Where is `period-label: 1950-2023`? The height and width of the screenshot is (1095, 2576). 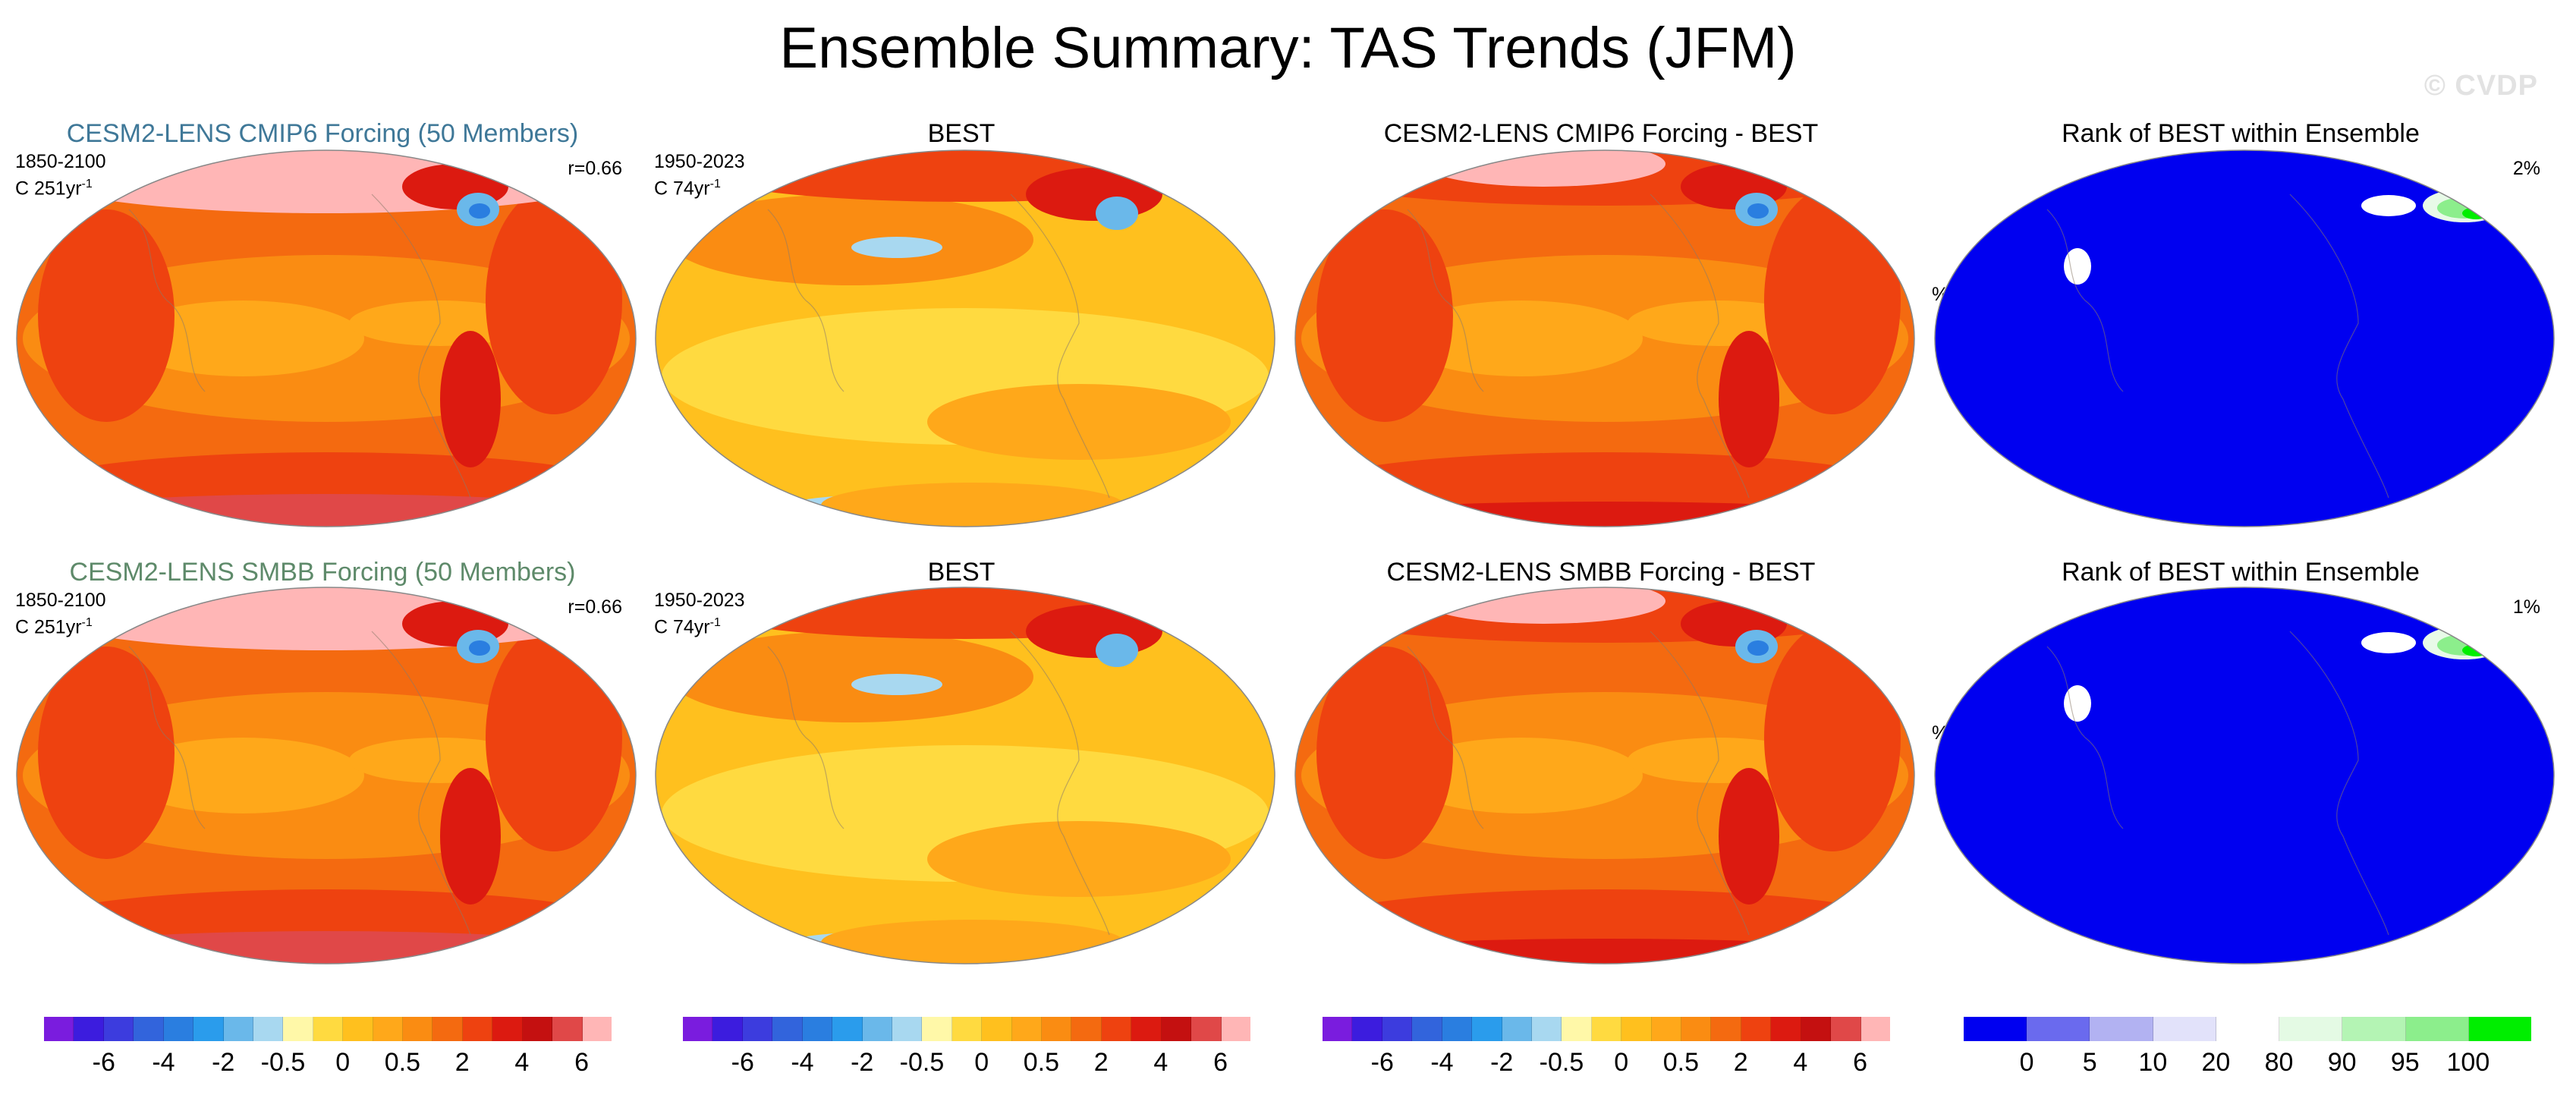
period-label: 1950-2023 is located at coordinates (699, 600).